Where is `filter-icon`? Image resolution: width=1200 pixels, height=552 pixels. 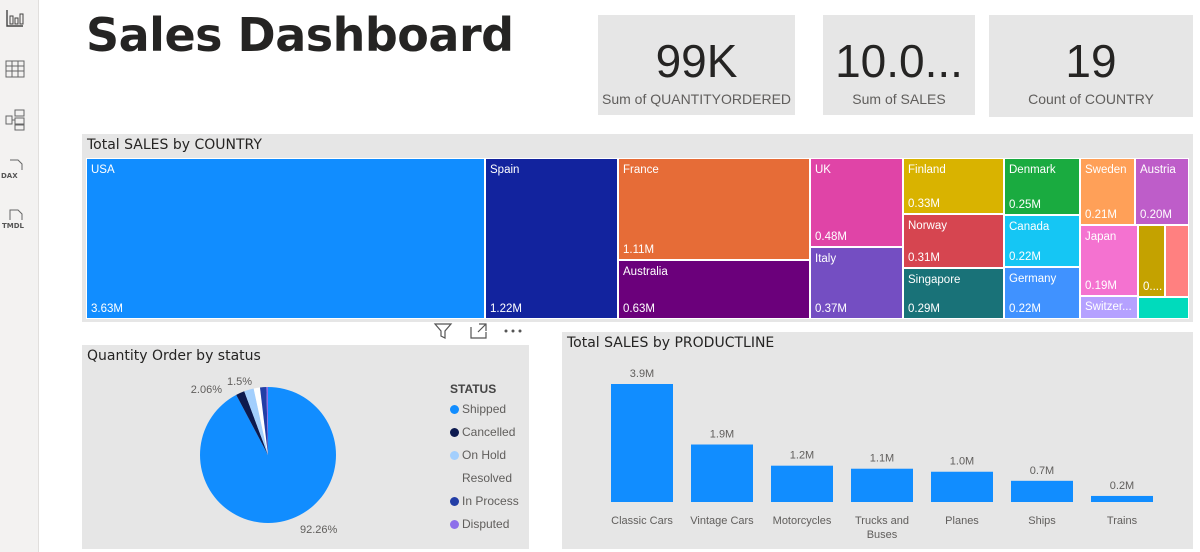 filter-icon is located at coordinates (443, 331).